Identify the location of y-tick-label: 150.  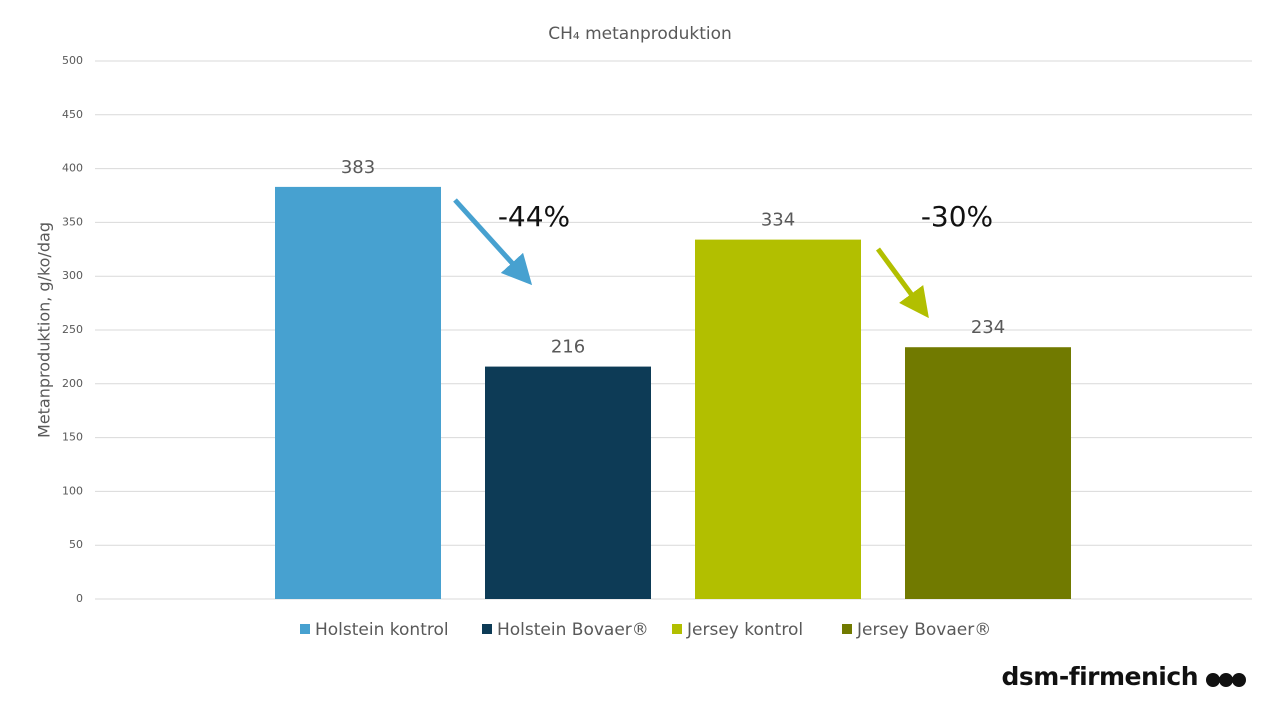
(72, 437).